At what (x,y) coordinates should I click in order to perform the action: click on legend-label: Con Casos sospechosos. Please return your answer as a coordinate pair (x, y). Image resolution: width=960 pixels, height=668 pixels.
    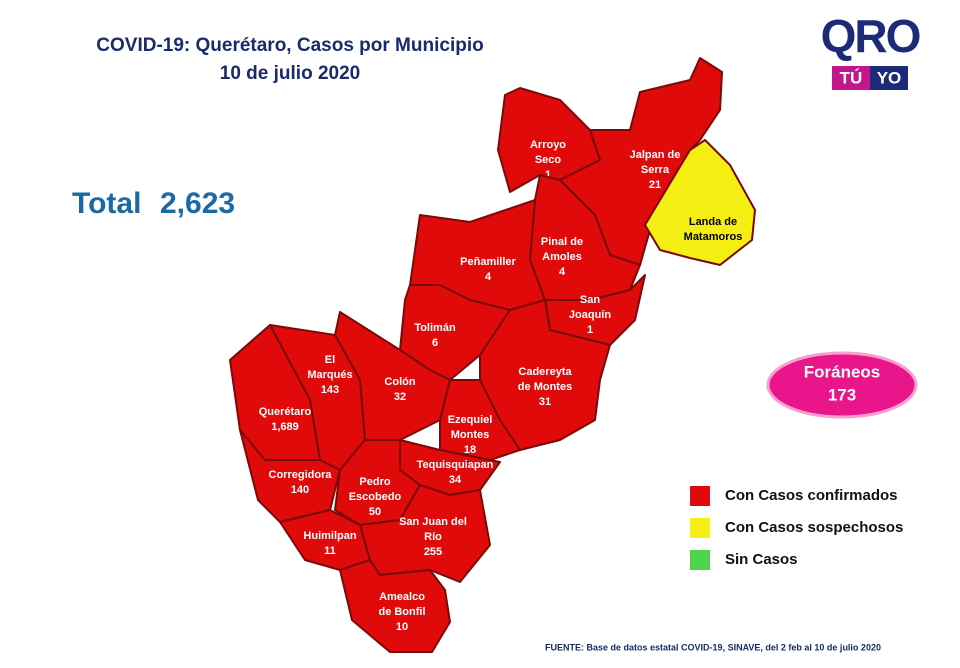
    Looking at the image, I should click on (814, 527).